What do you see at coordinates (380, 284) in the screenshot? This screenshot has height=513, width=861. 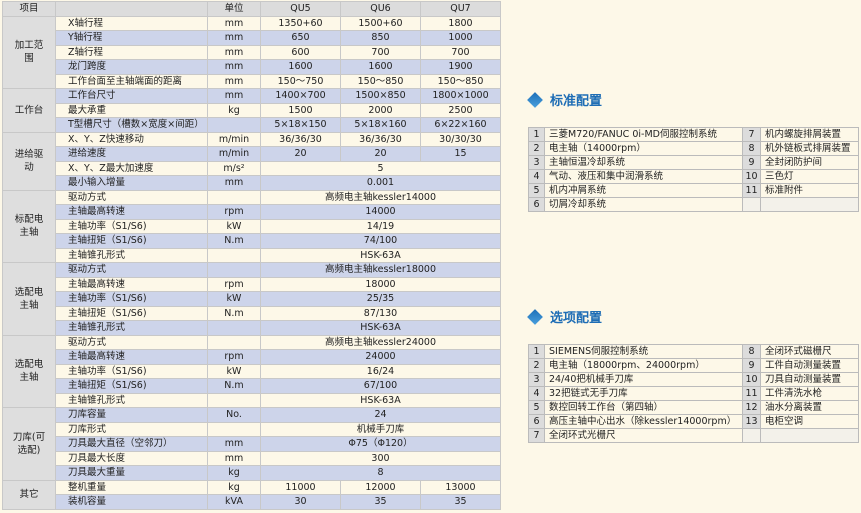 I see `table-cell: 18000` at bounding box center [380, 284].